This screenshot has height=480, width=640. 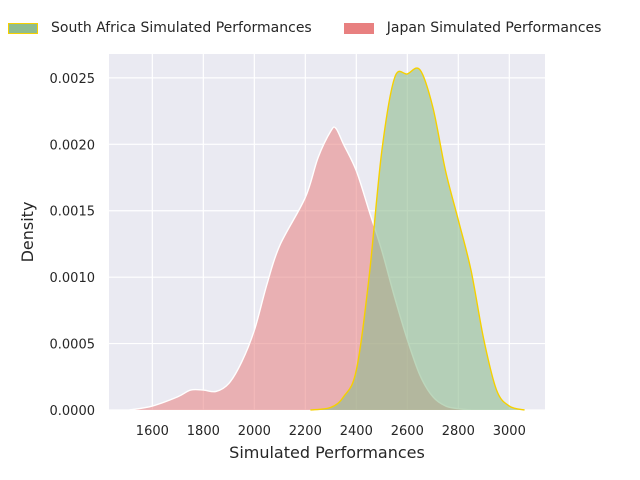 What do you see at coordinates (356, 431) in the screenshot?
I see `x-tick-label: 2400` at bounding box center [356, 431].